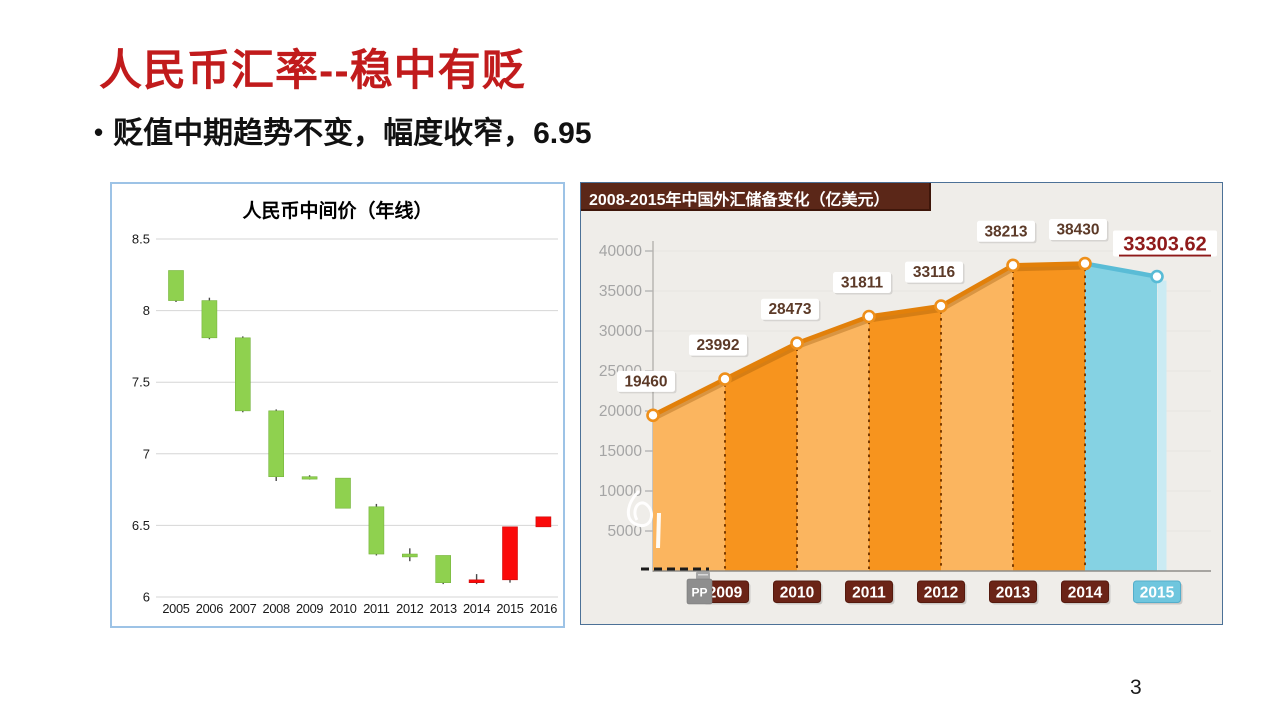 The image size is (1280, 720). Describe the element at coordinates (739, 200) in the screenshot. I see `reserves-chart-title: 2008-2015年中国外汇储备变化（亿美元）` at that location.